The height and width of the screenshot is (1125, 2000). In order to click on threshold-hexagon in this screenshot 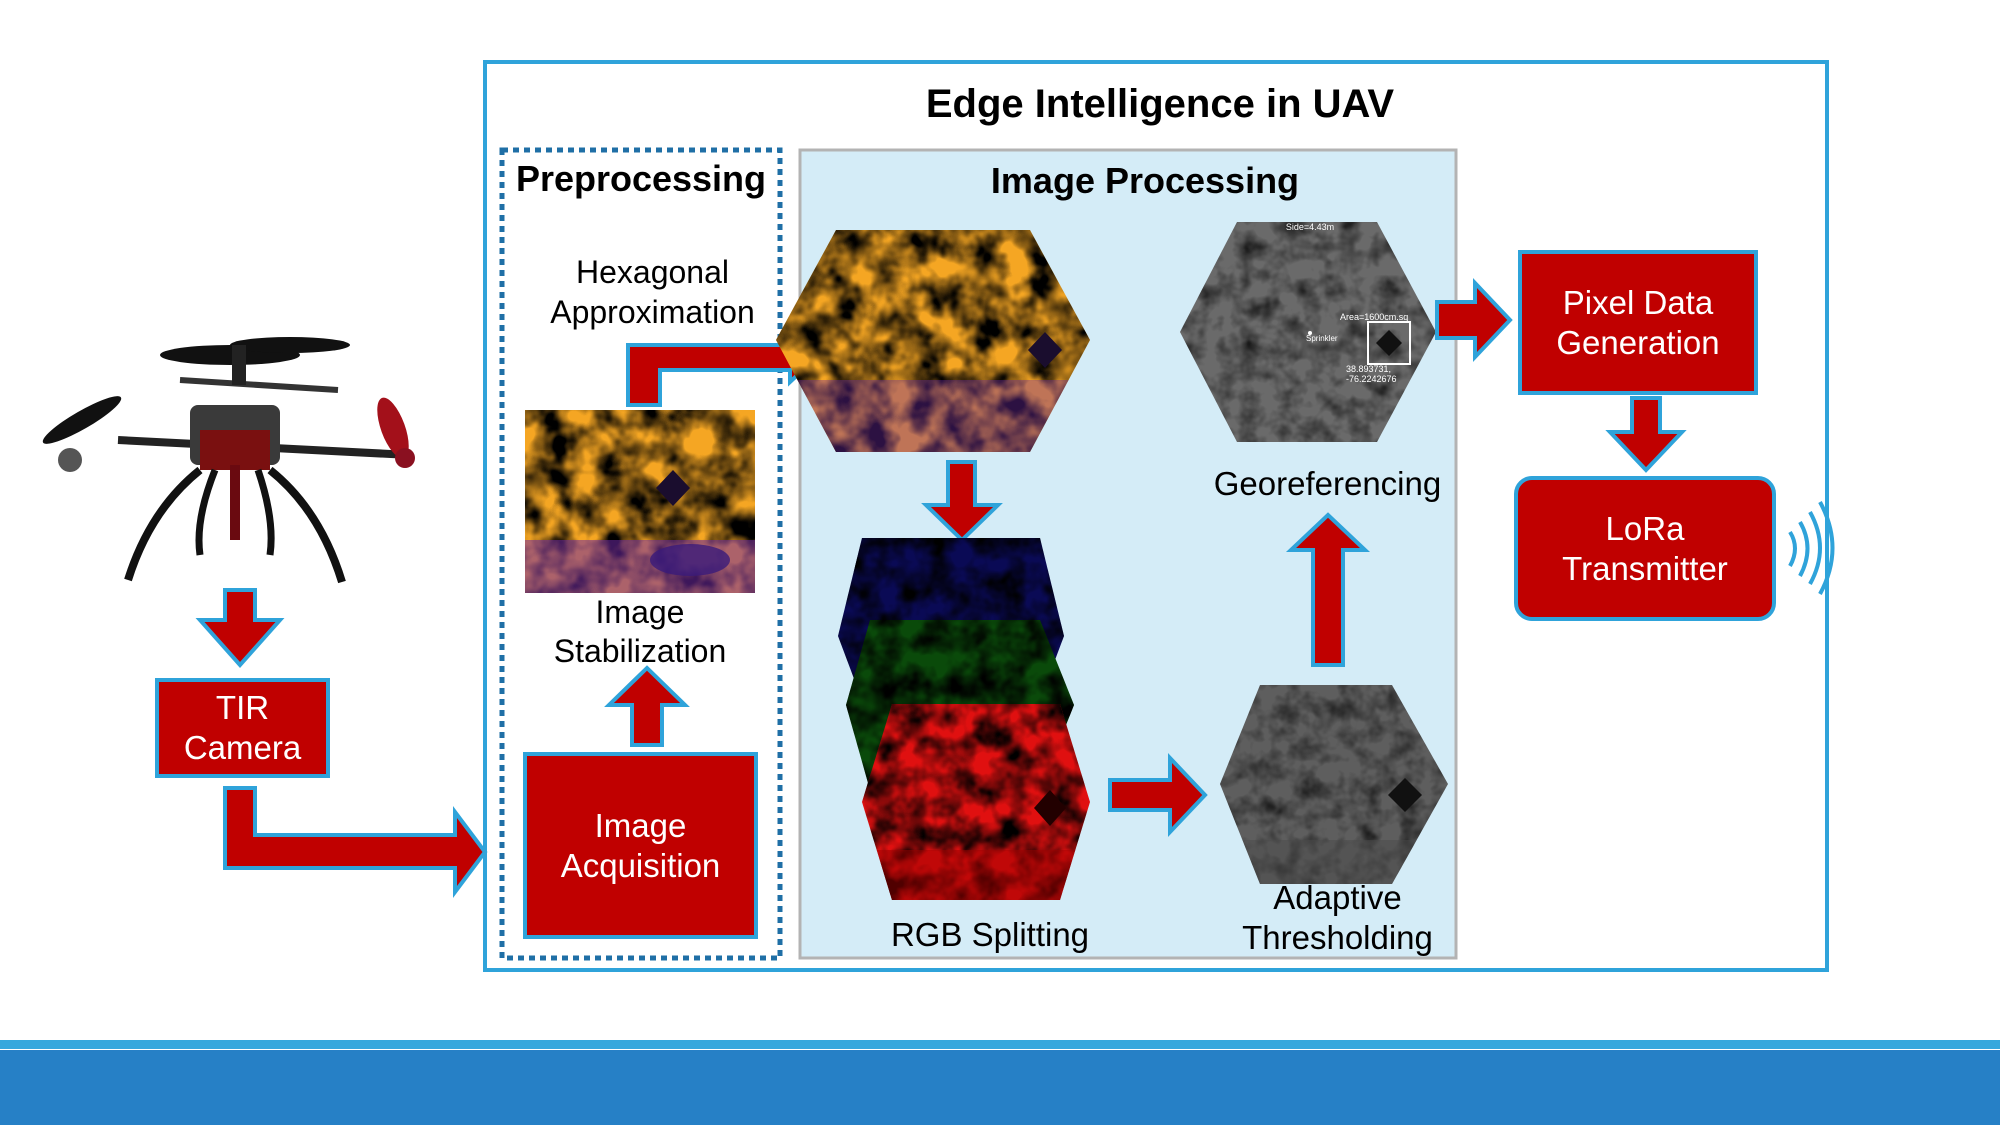, I will do `click(1334, 784)`.